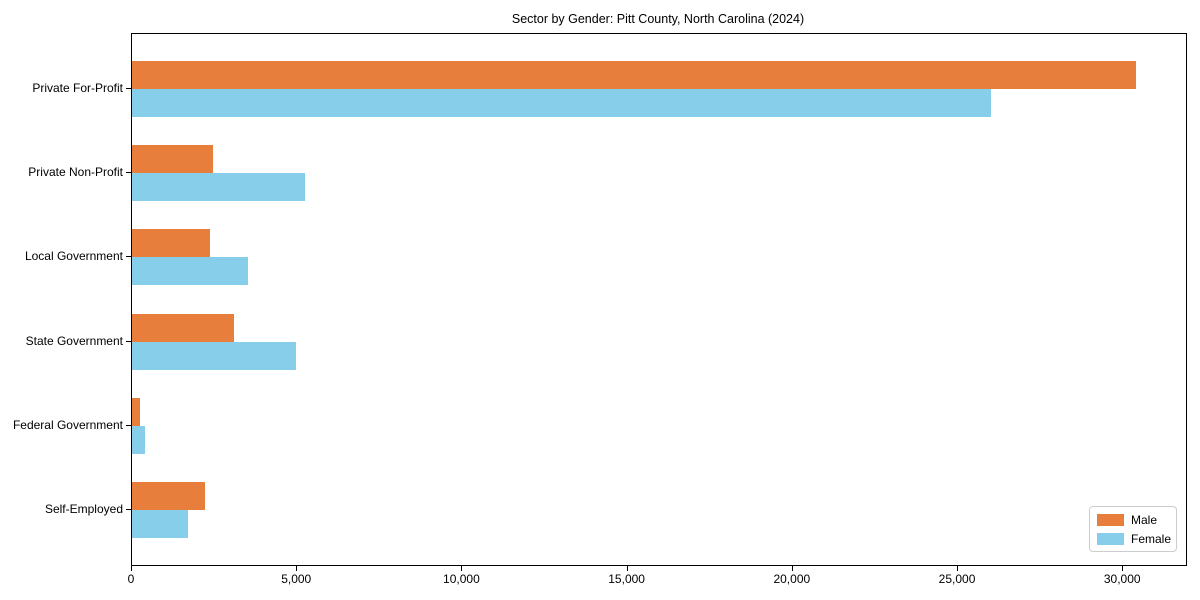  What do you see at coordinates (219, 187) in the screenshot?
I see `bar-female-private-non-profit` at bounding box center [219, 187].